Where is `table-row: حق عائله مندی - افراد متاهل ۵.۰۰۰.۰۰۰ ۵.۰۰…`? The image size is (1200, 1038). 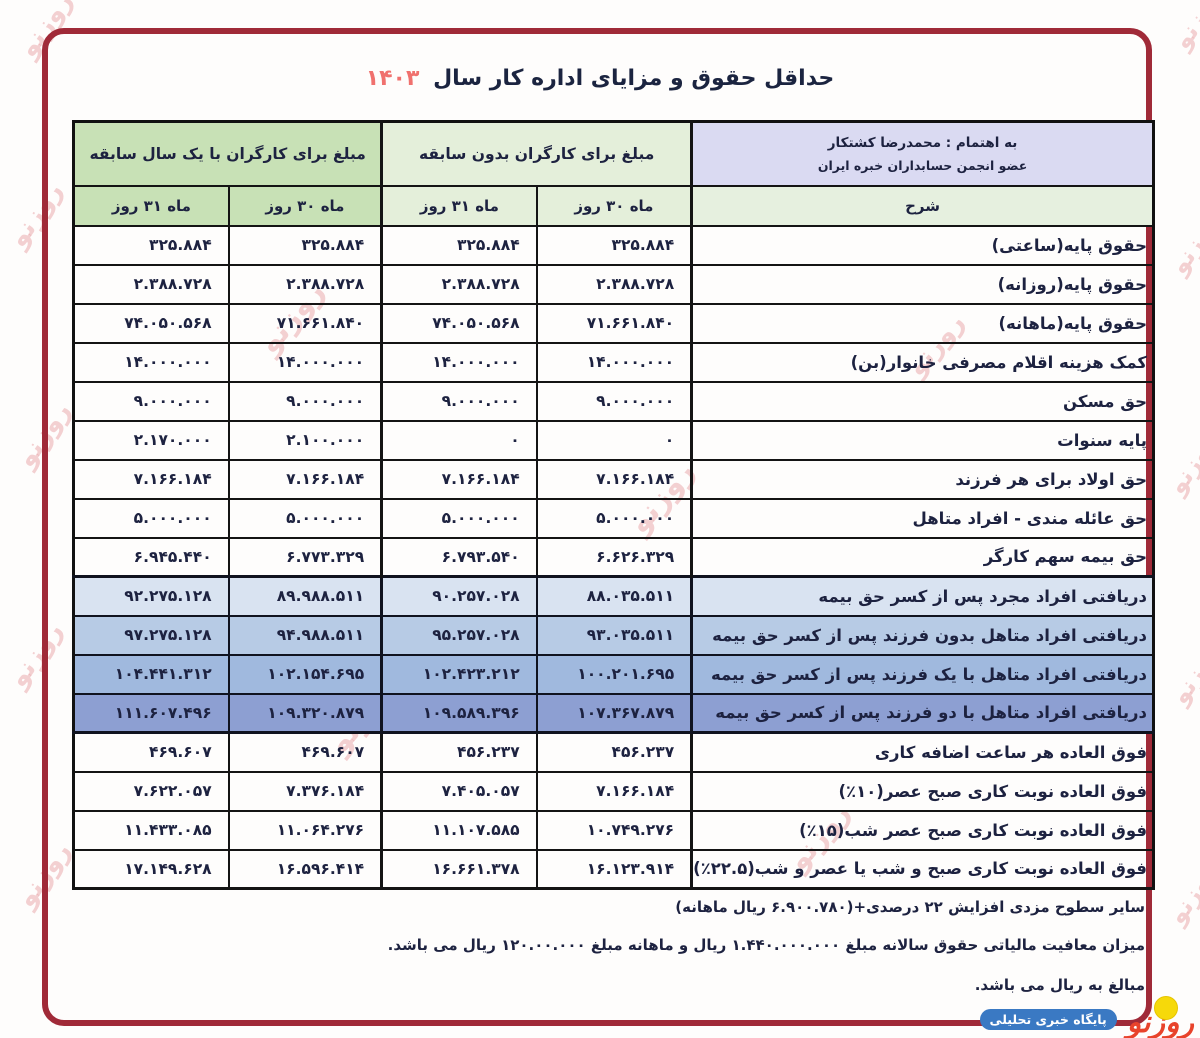
table-row: حق عائله مندی - افراد متاهل ۵.۰۰۰.۰۰۰ ۵.۰۰… is located at coordinates (613, 518).